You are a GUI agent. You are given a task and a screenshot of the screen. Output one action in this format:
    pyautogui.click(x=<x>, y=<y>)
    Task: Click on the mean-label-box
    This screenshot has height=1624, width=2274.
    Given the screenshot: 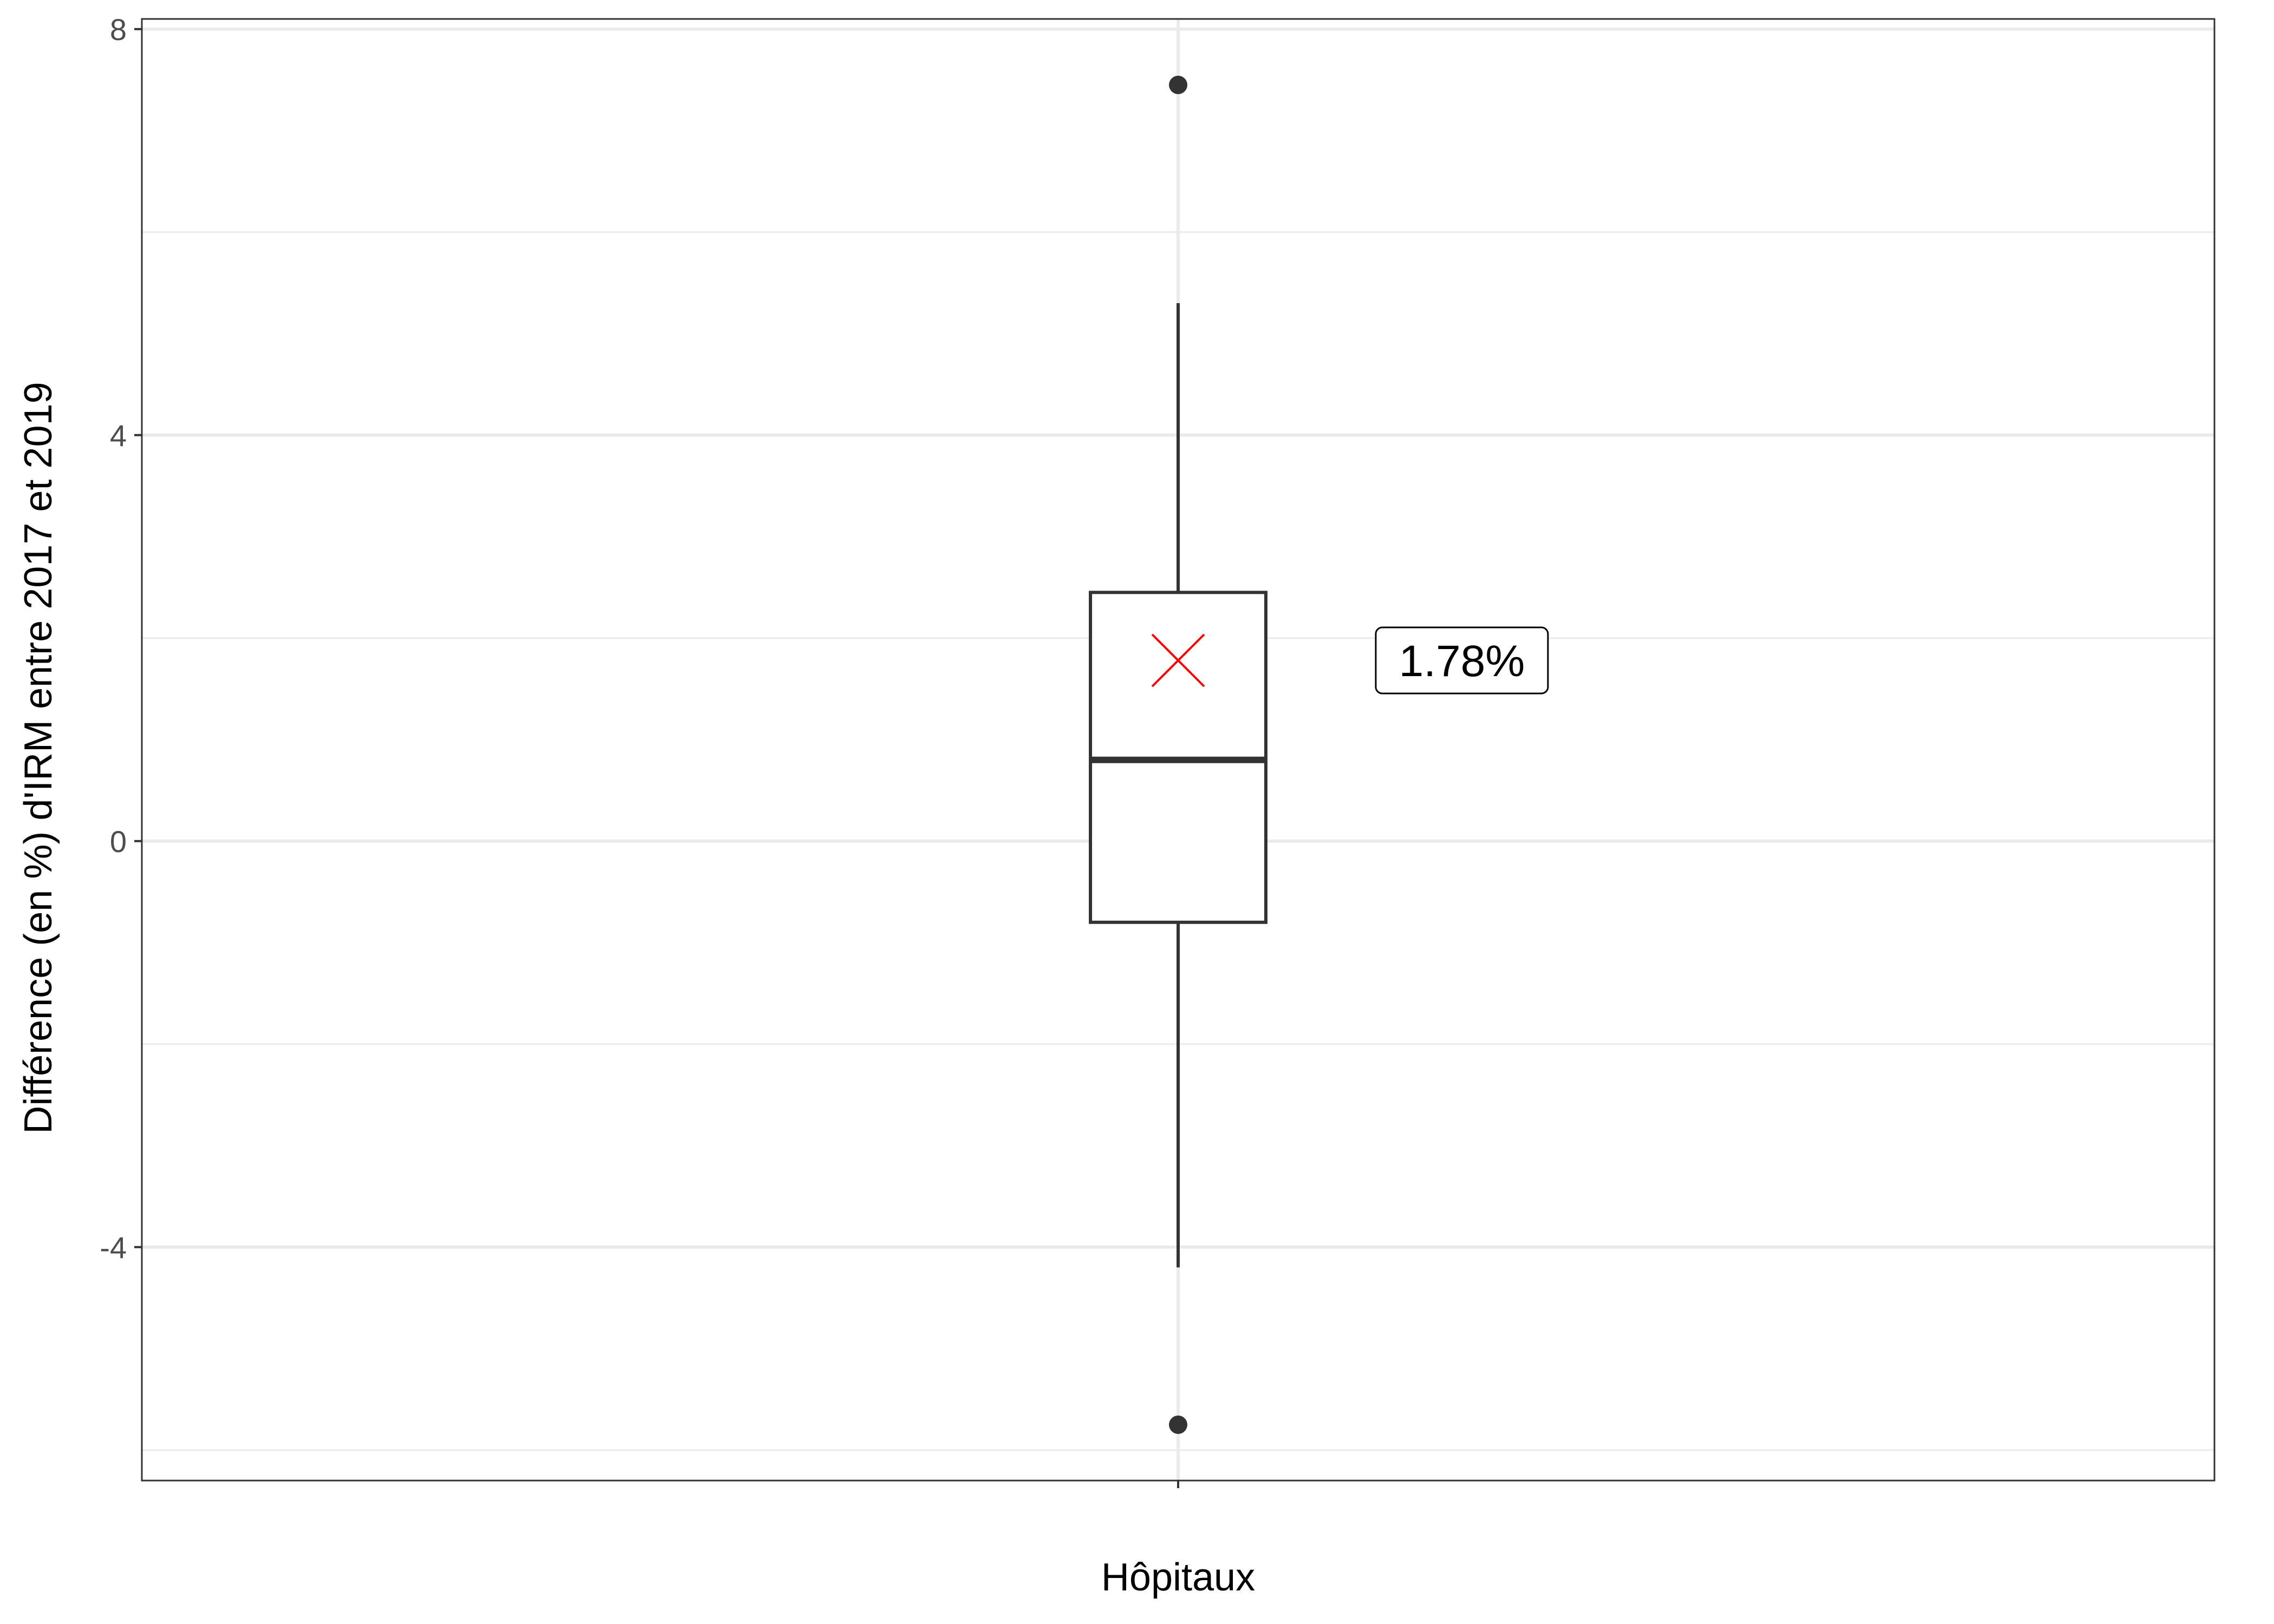 What is the action you would take?
    pyautogui.click(x=1462, y=660)
    